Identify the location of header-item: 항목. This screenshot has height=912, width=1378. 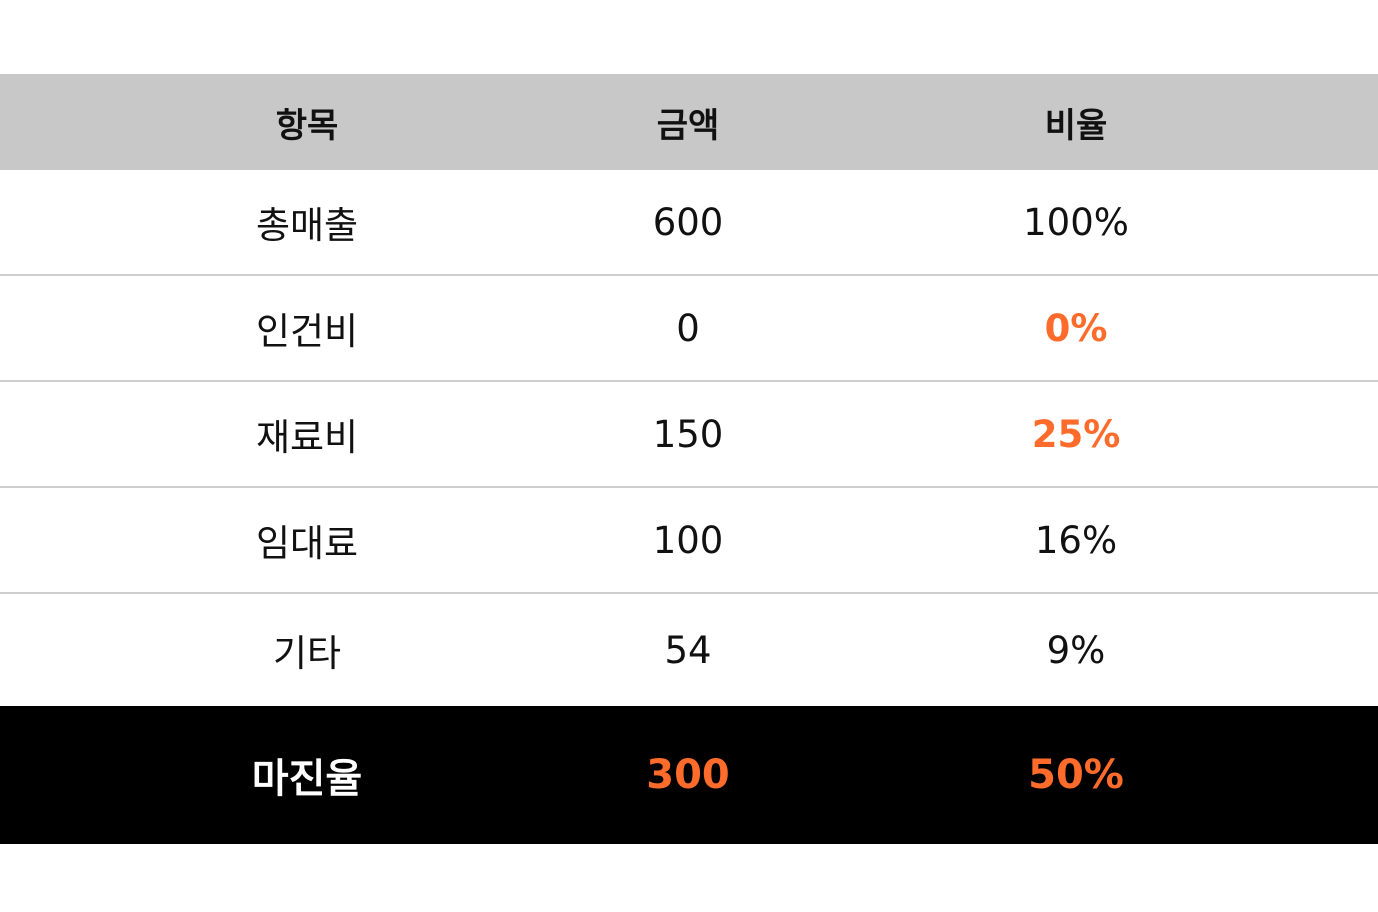
(307, 125).